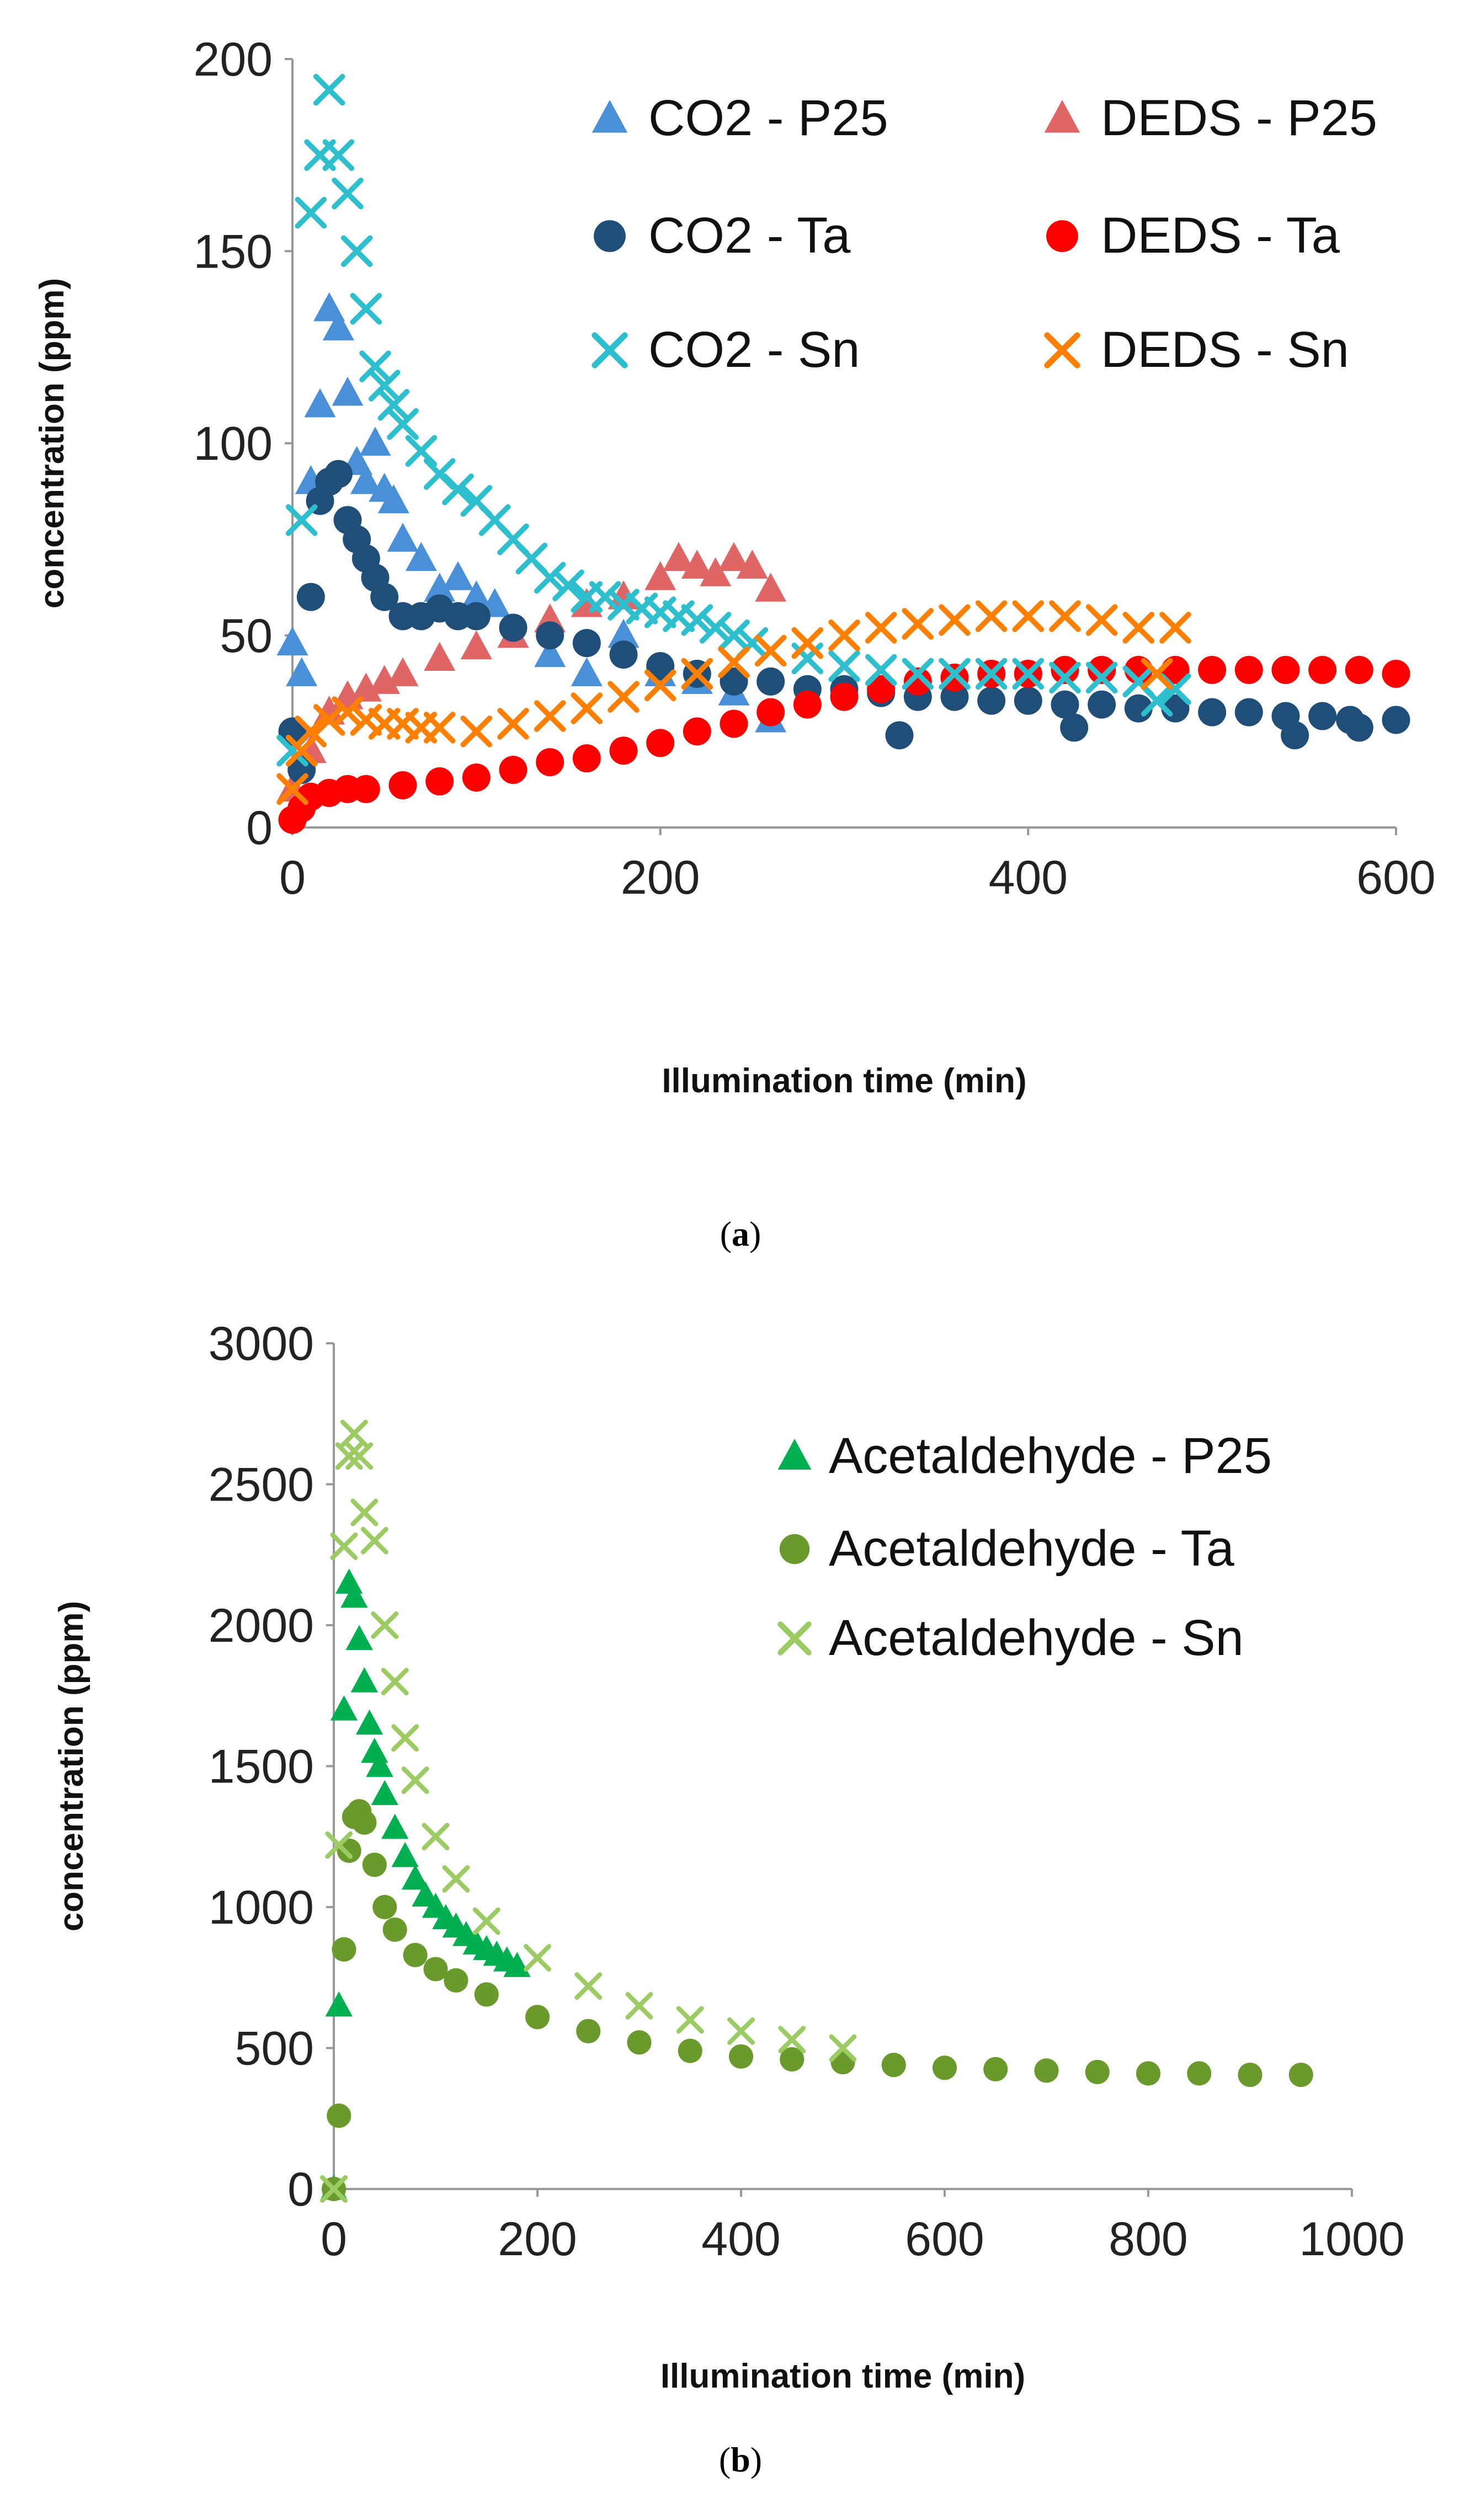  Describe the element at coordinates (740, 2459) in the screenshot. I see `caption-b: (b)` at that location.